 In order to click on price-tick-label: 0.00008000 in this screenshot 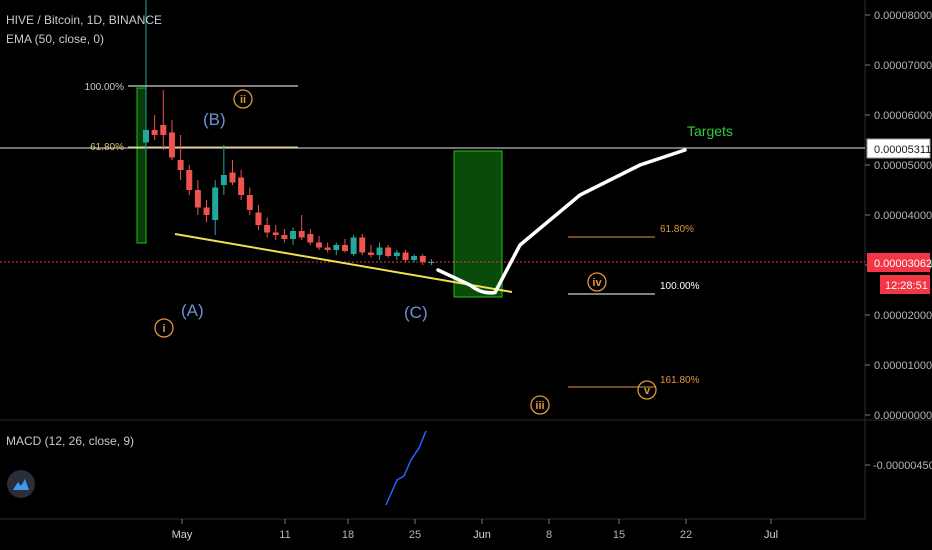, I will do `click(903, 16)`.